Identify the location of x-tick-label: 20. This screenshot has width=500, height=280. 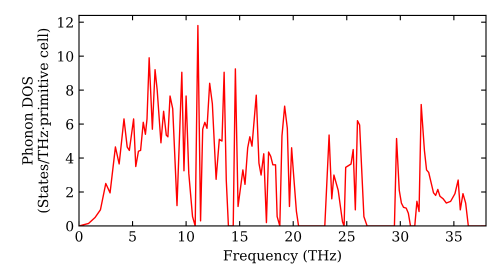
(293, 236).